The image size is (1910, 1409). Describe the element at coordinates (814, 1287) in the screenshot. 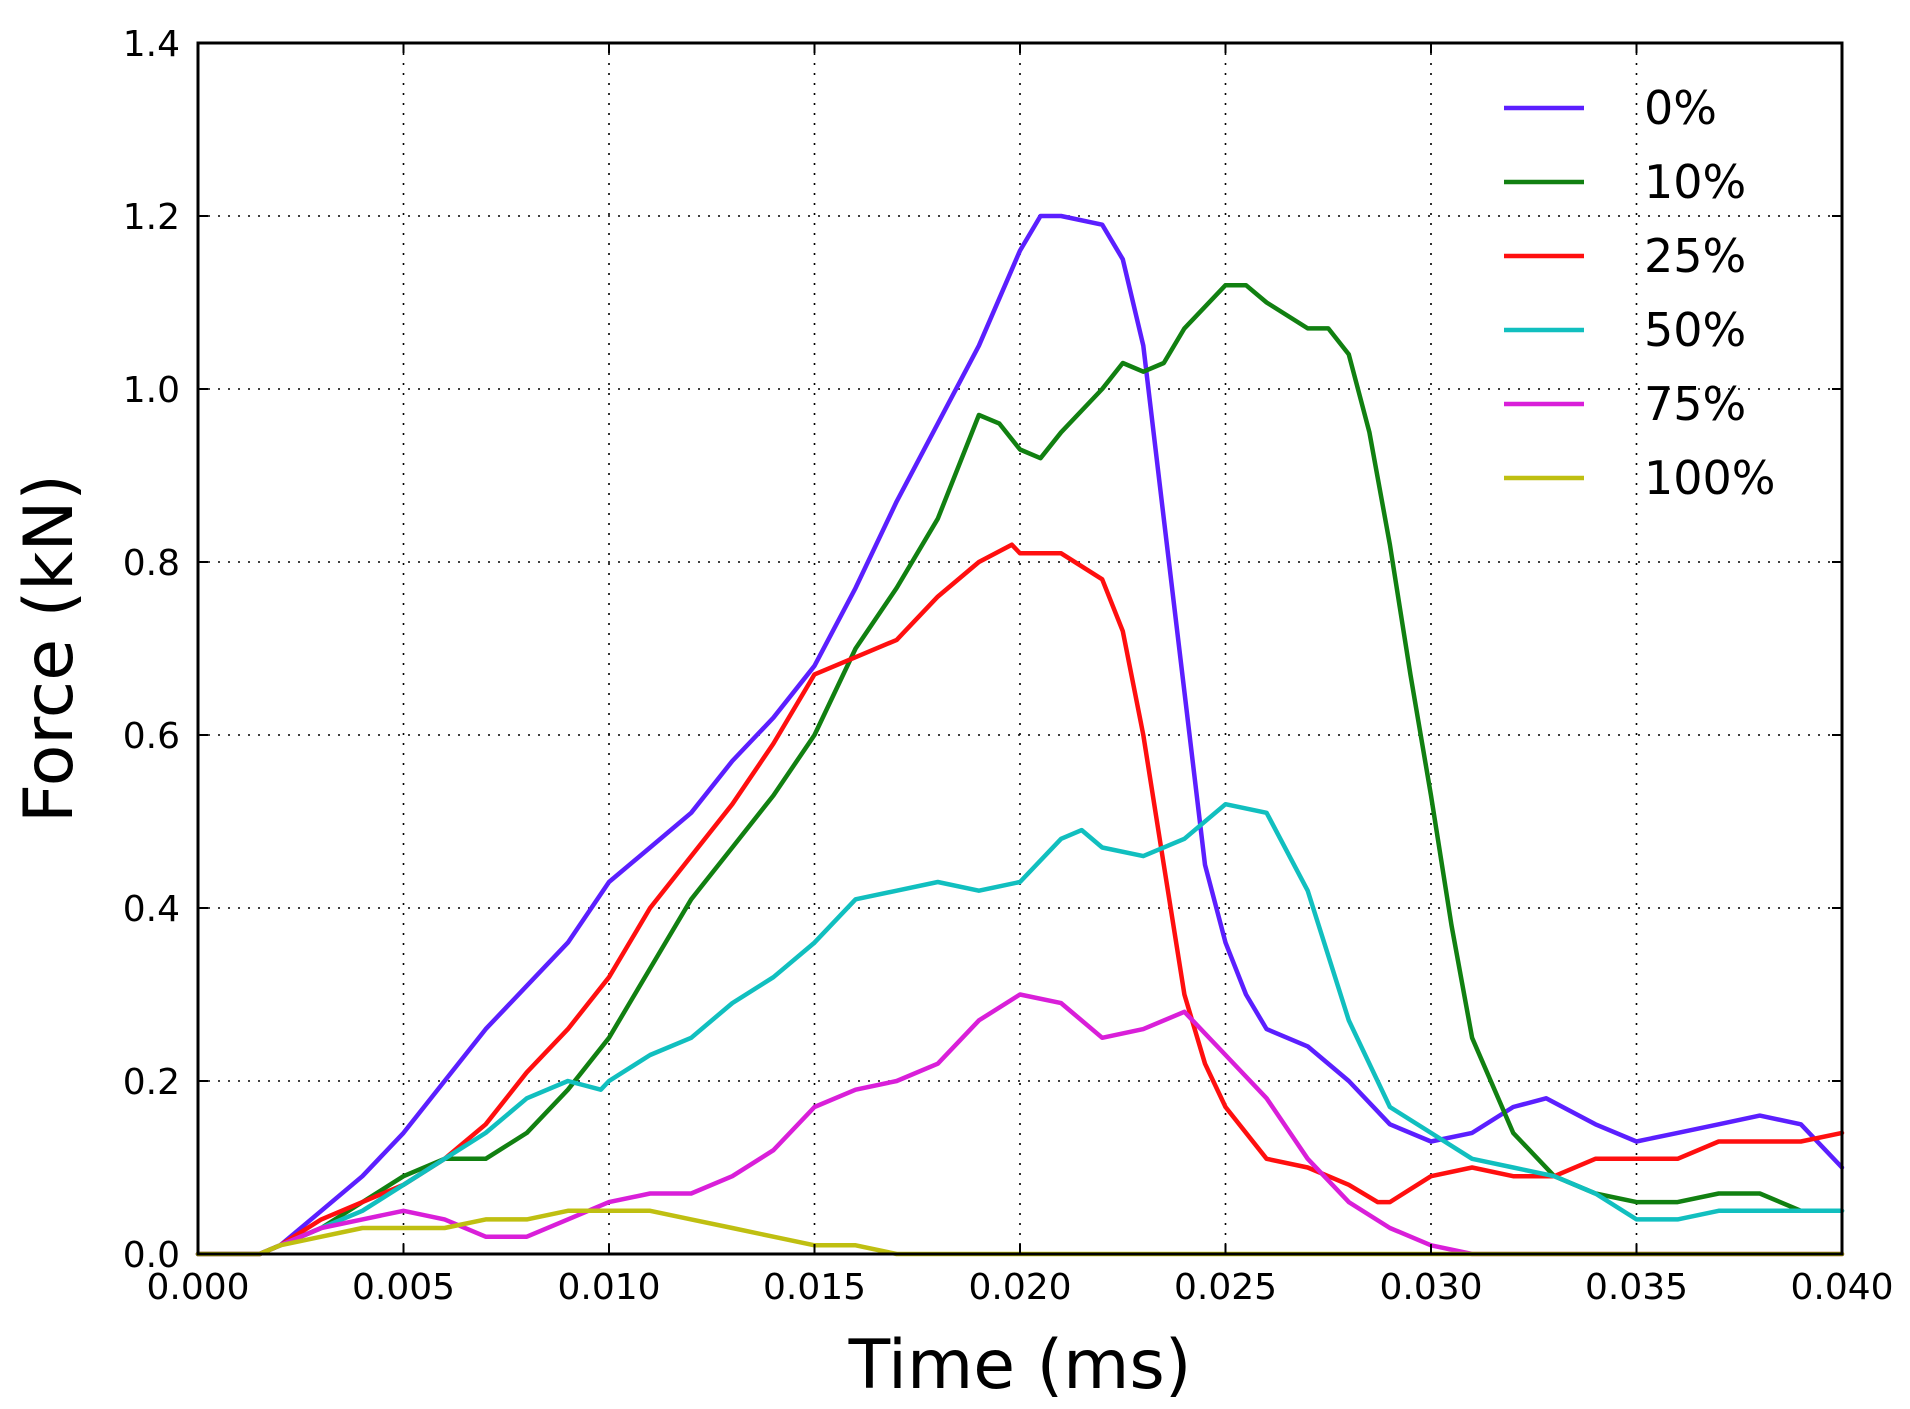

I see `x-tick-label: 0.015` at that location.